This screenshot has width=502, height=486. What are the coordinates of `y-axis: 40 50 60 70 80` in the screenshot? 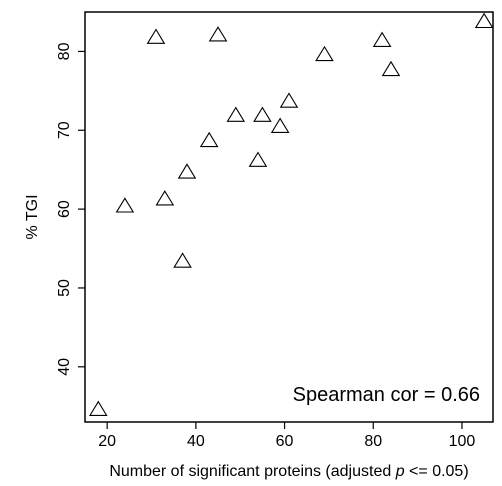 It's located at (70, 209).